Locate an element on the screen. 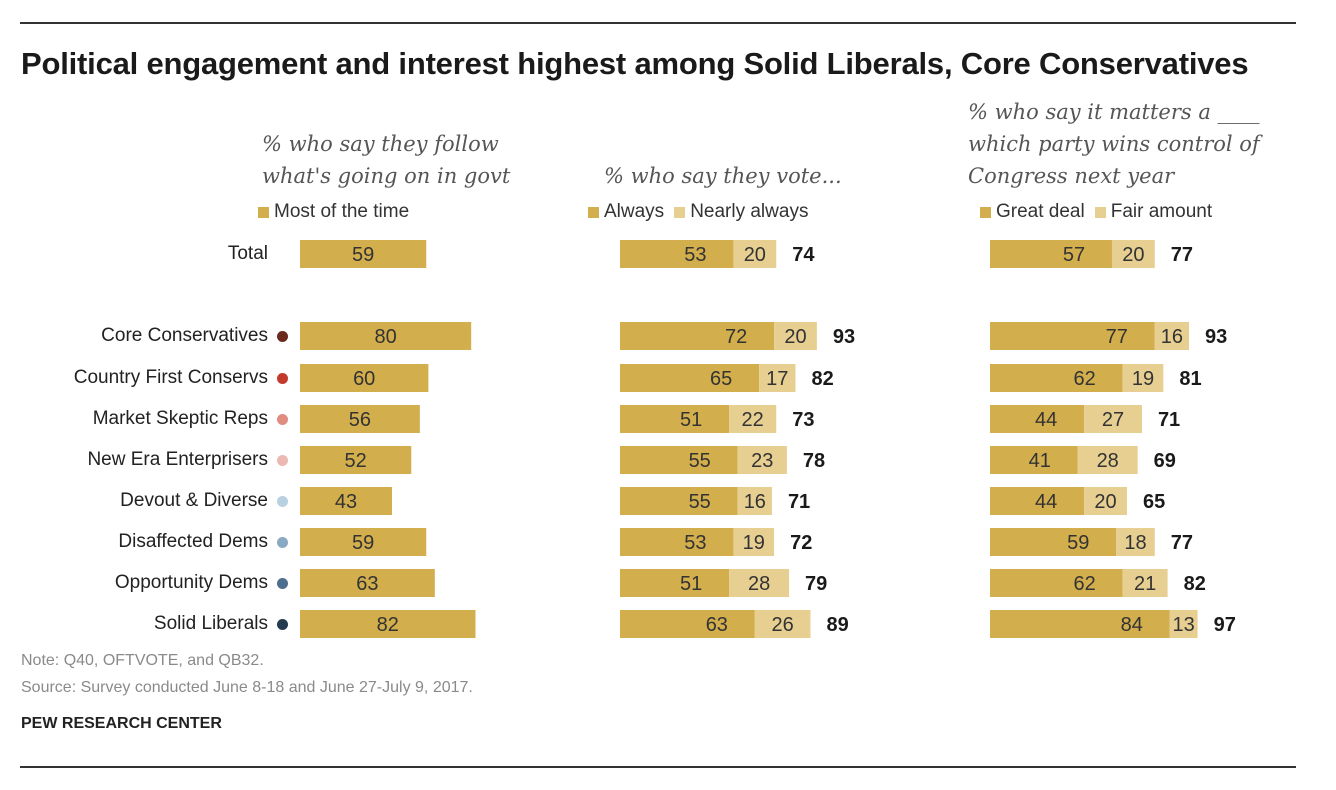 This screenshot has width=1336, height=790. data-label-p3-s1-r4: 41 is located at coordinates (1040, 461).